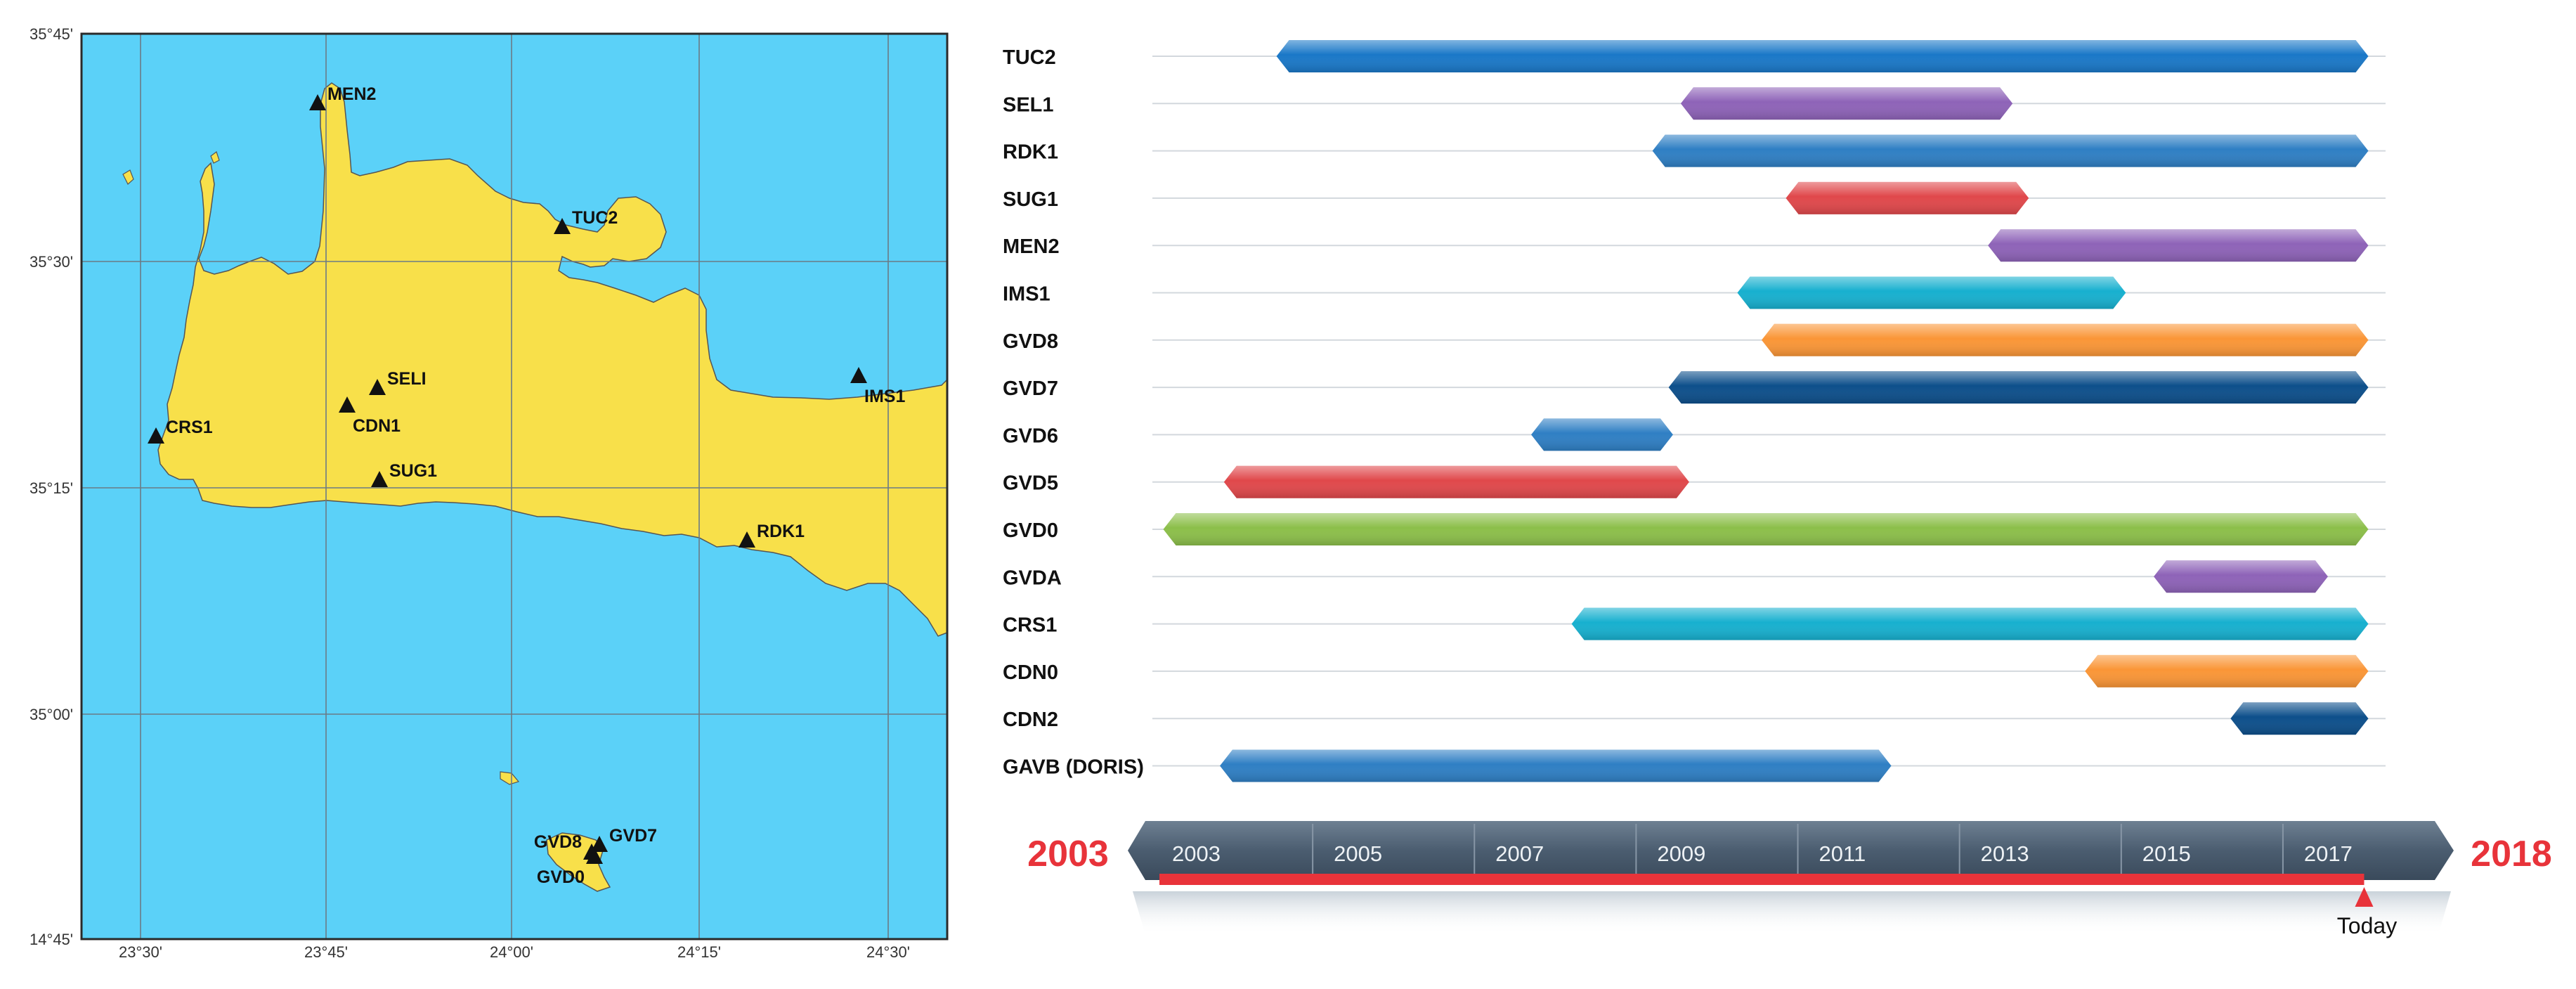 The image size is (2576, 989). What do you see at coordinates (561, 877) in the screenshot?
I see `station-label: GVD0` at bounding box center [561, 877].